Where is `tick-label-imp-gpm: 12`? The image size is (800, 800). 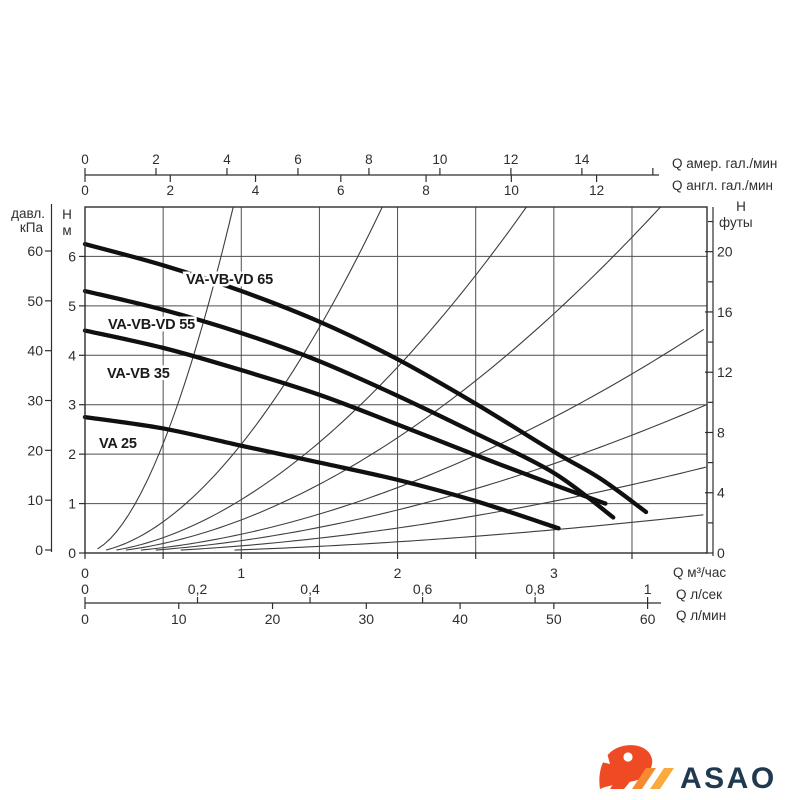 tick-label-imp-gpm: 12 is located at coordinates (596, 190).